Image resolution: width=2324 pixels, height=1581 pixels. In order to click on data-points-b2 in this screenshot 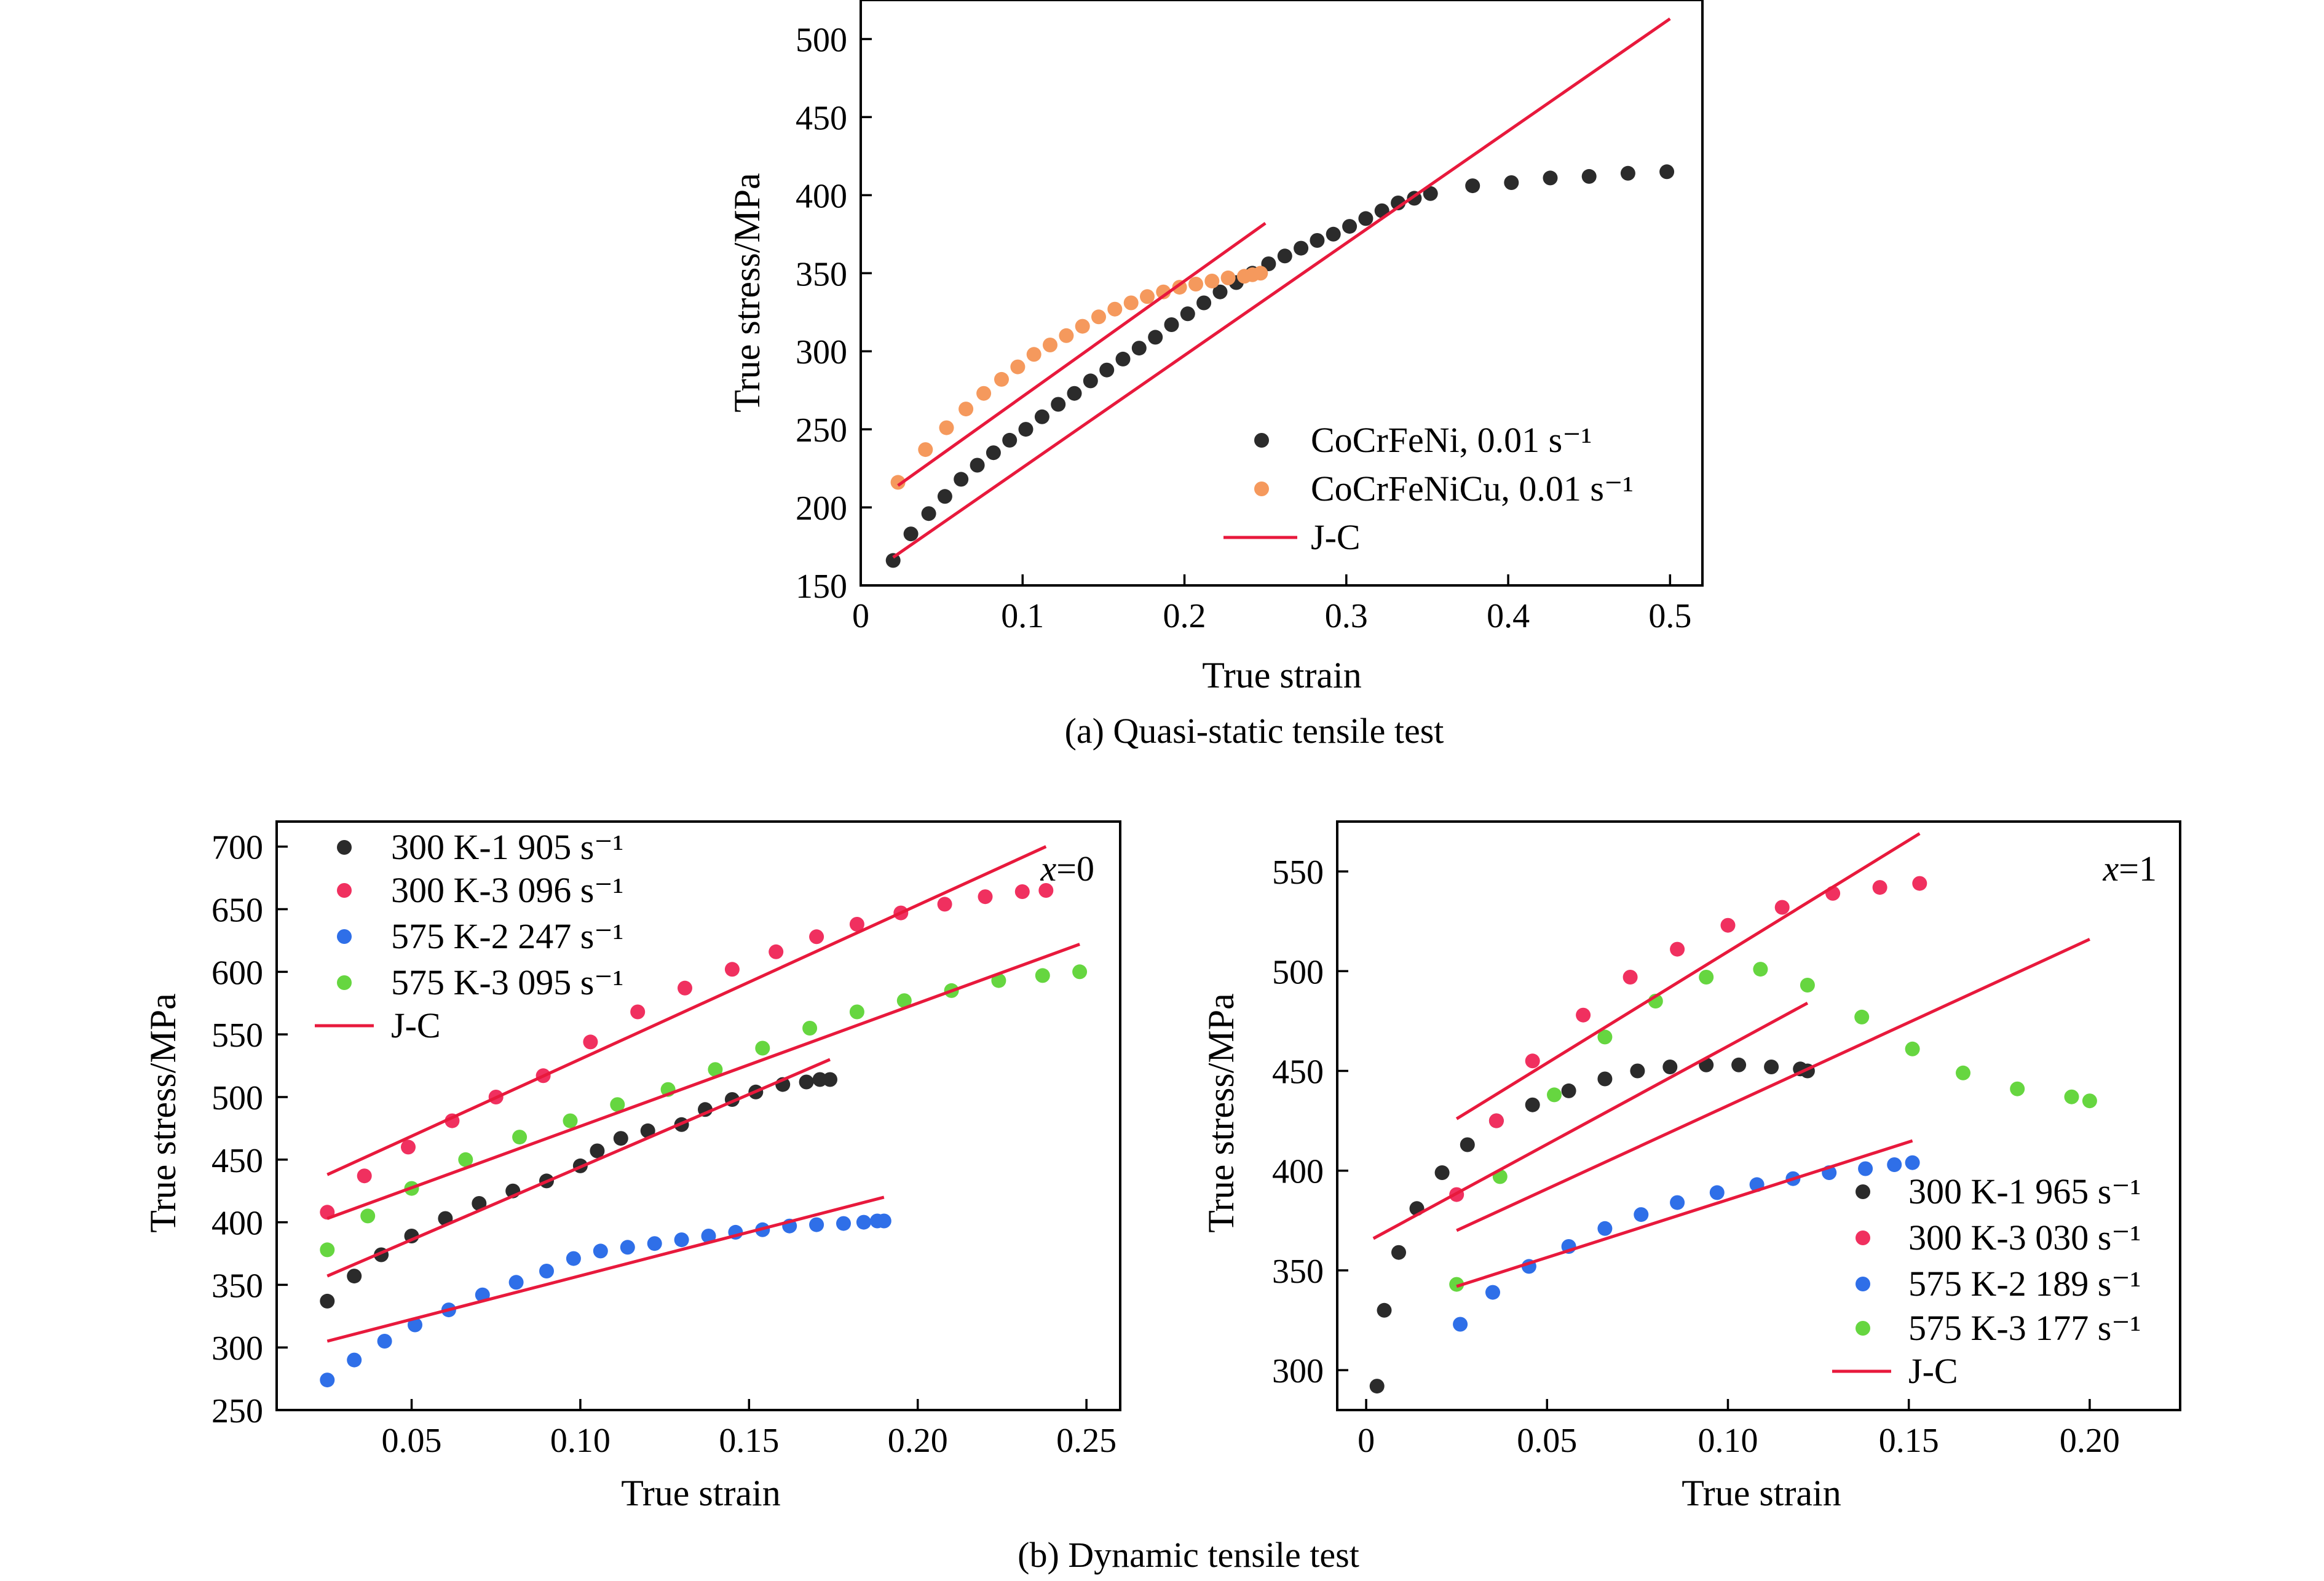, I will do `click(1733, 1135)`.